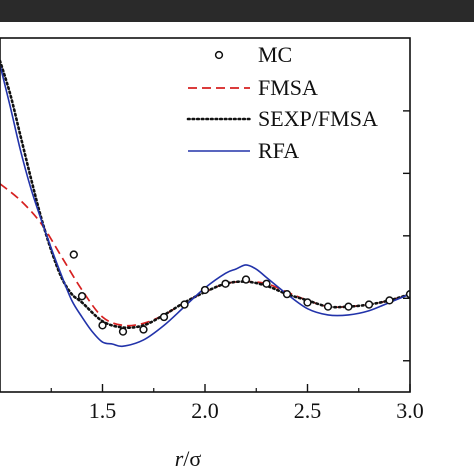 Image resolution: width=474 pixels, height=474 pixels. I want to click on x-axis-title-var: r, so click(179, 458).